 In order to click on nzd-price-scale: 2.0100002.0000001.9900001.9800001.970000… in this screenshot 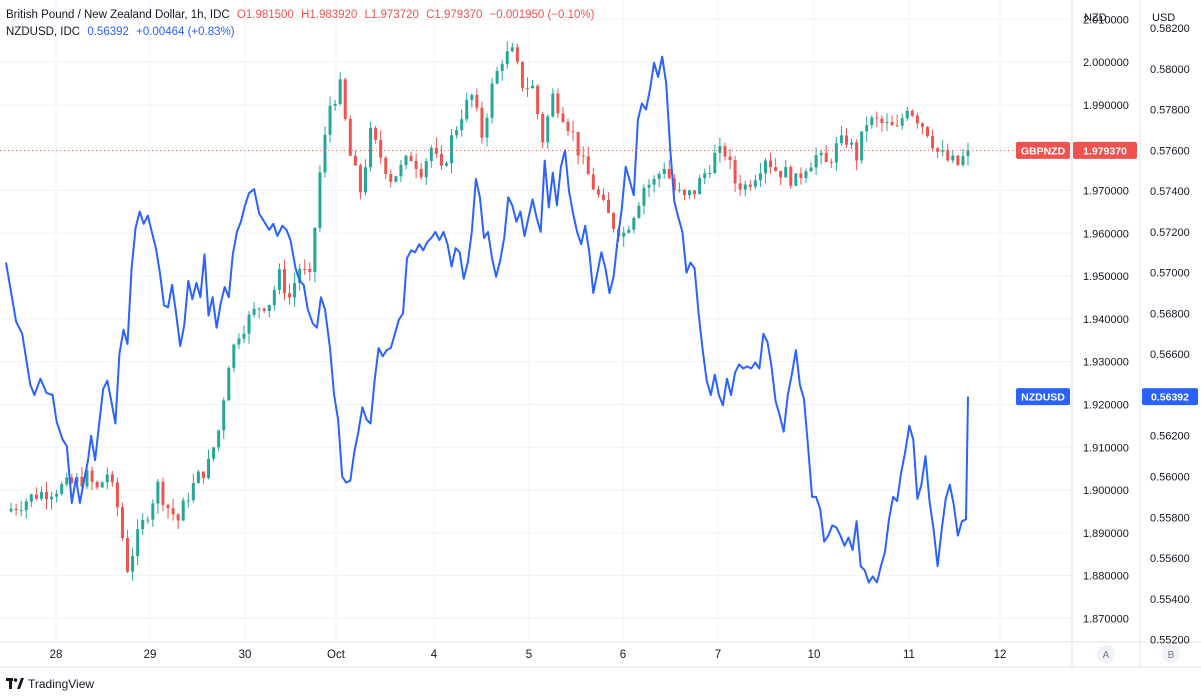, I will do `click(1106, 319)`.